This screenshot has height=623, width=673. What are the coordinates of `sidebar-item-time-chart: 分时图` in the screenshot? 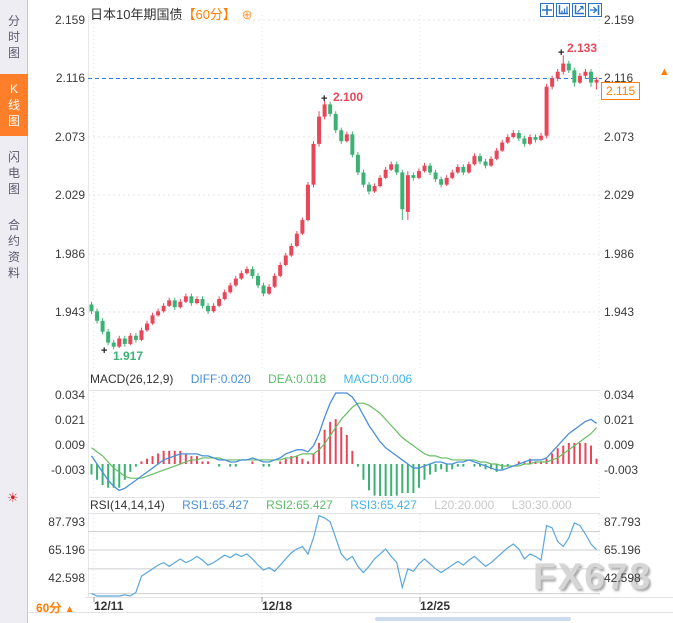 It's located at (13, 37).